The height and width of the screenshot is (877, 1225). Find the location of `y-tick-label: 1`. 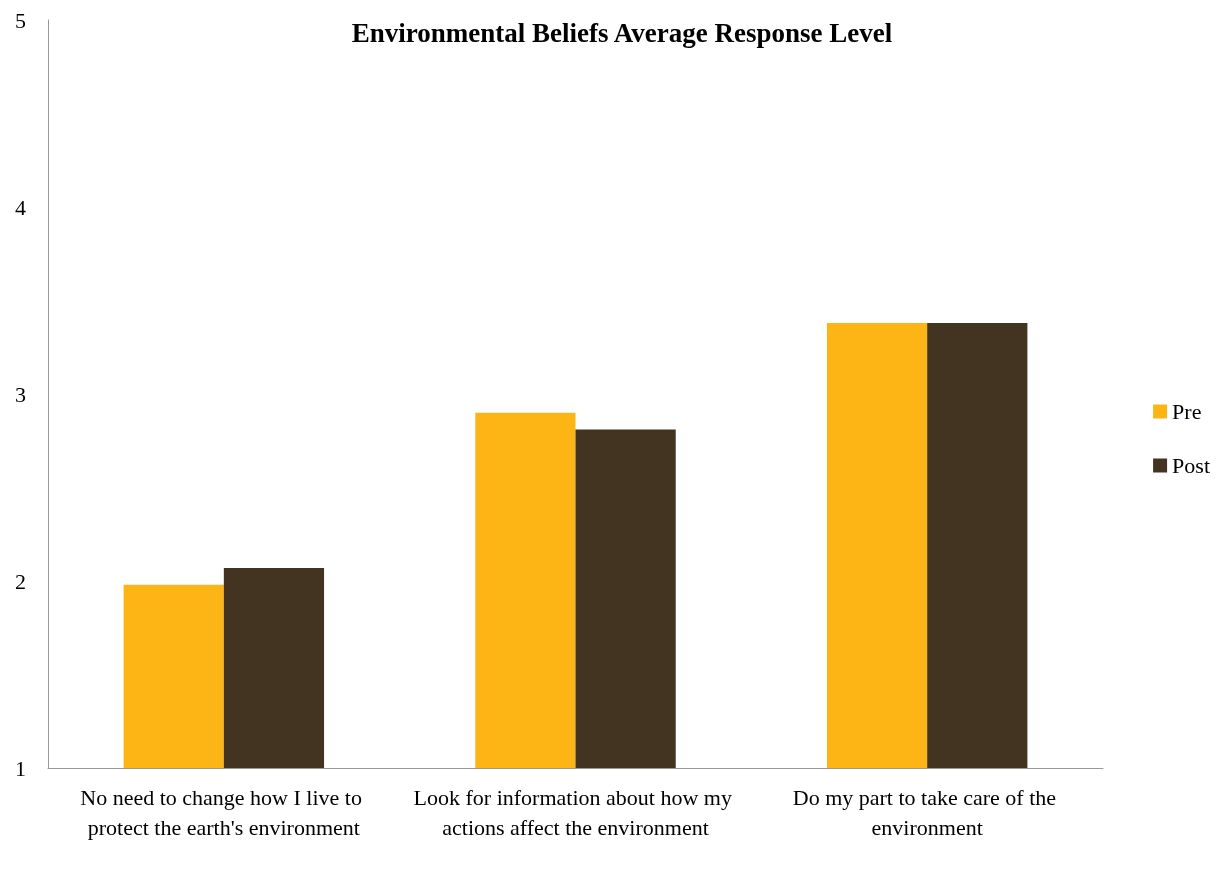

y-tick-label: 1 is located at coordinates (20, 768).